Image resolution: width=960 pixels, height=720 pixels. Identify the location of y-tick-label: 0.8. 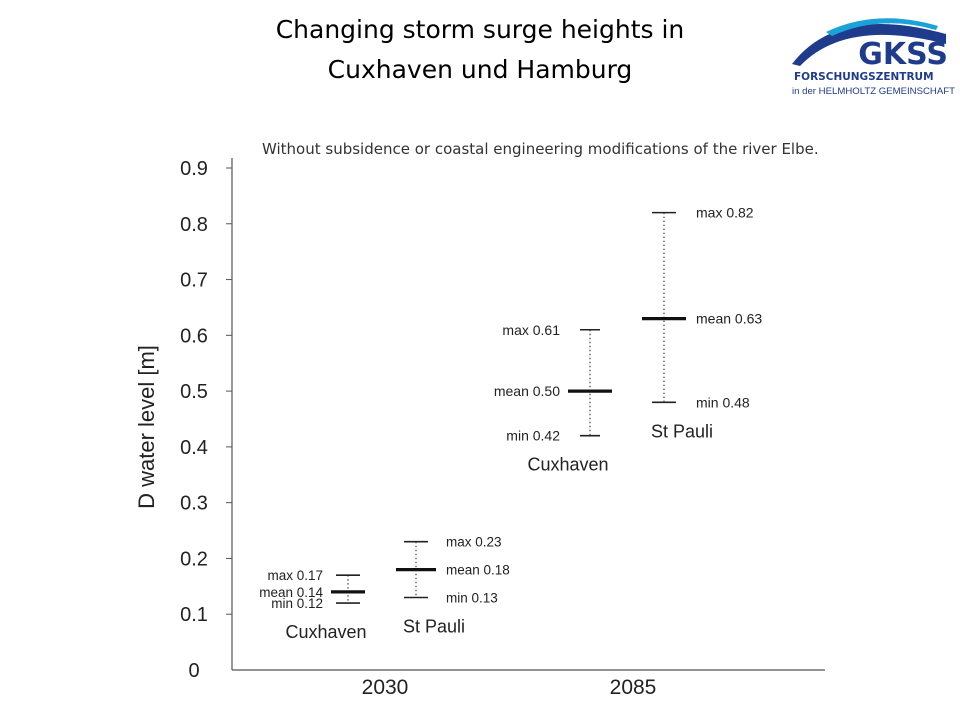
(194, 225).